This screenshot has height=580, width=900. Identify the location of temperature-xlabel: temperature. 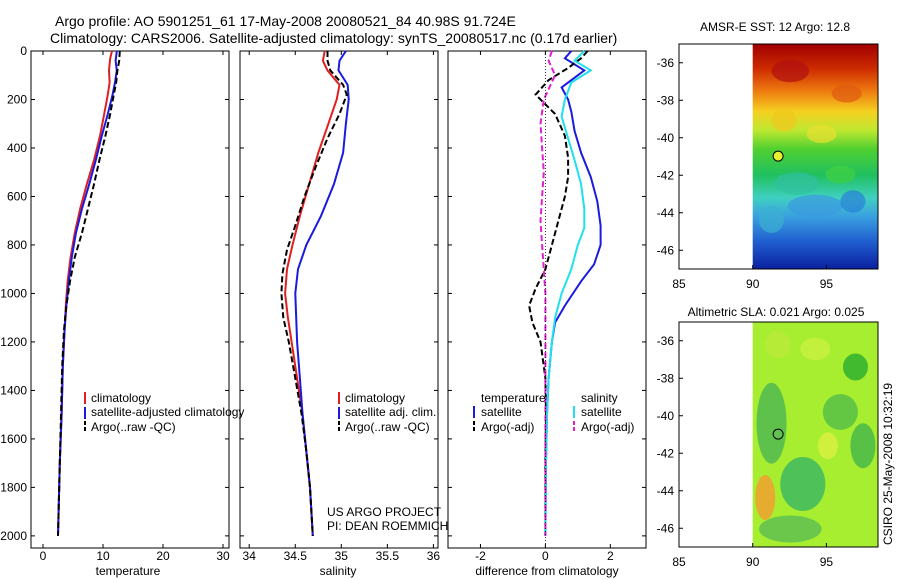
(128, 571).